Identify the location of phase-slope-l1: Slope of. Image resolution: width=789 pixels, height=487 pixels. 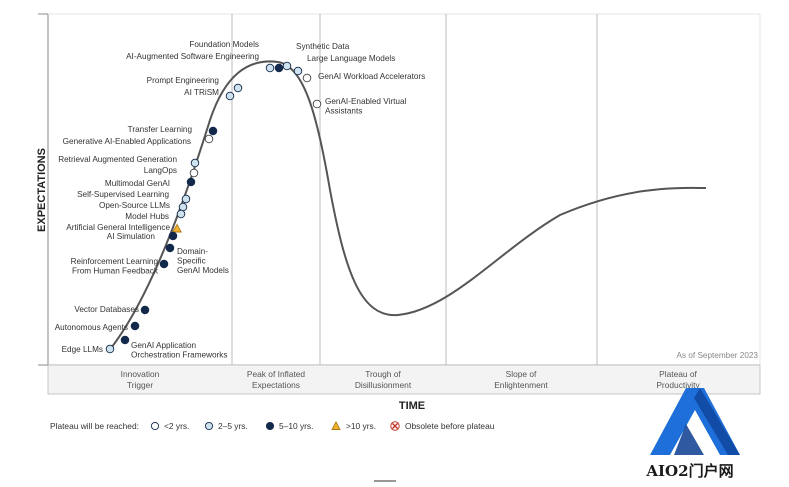
(521, 374).